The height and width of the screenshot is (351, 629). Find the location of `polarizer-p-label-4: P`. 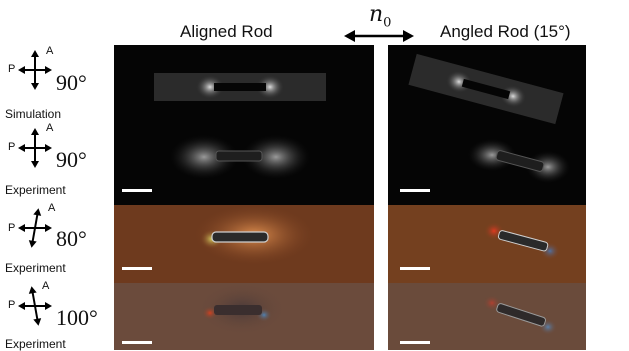

polarizer-p-label-4: P is located at coordinates (12, 305).